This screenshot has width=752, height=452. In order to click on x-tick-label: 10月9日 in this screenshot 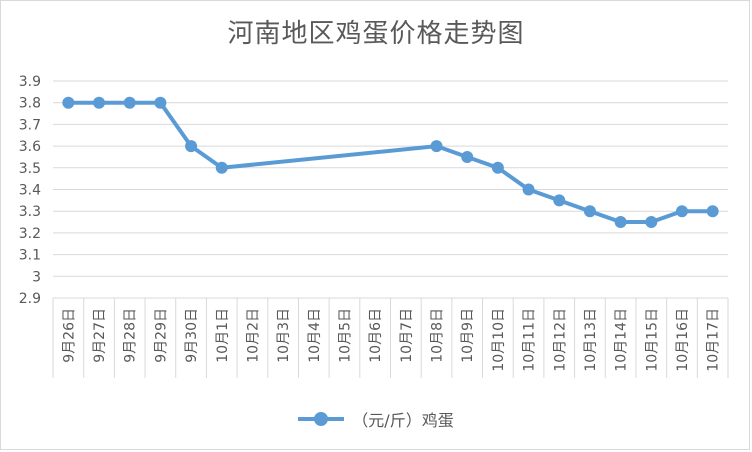, I will do `click(468, 335)`.